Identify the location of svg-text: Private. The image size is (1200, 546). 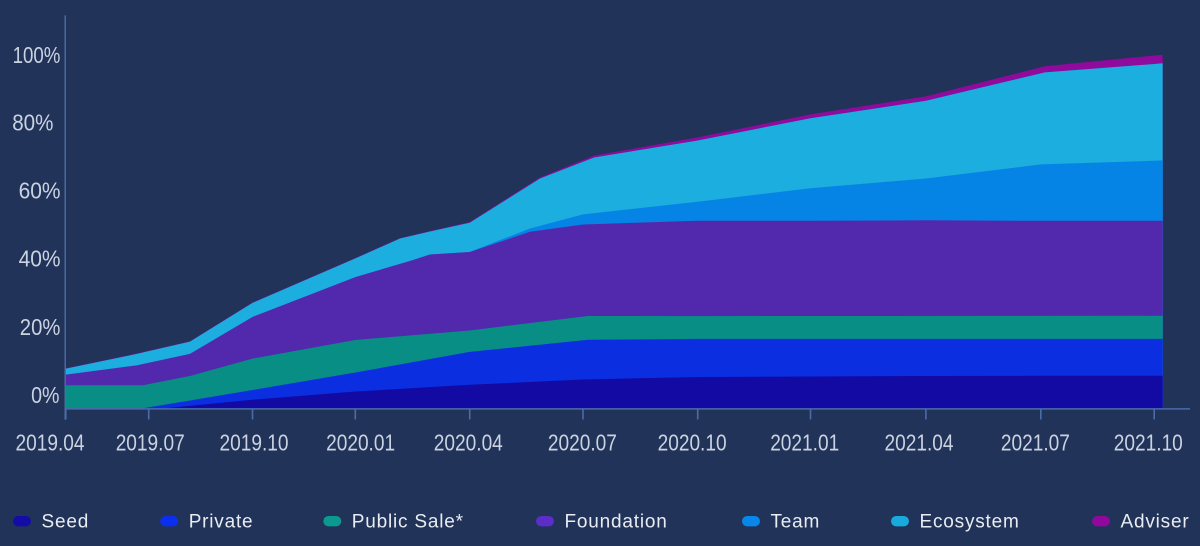
(221, 522).